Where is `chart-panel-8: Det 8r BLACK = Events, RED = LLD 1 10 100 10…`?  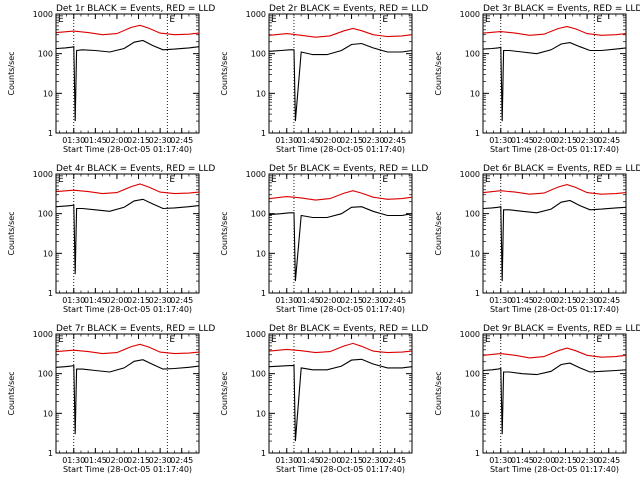 chart-panel-8: Det 8r BLACK = Events, RED = LLD 1 10 100 10… is located at coordinates (324, 399).